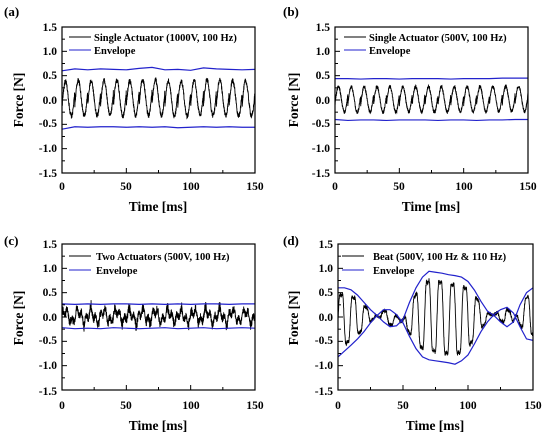  I want to click on plot-frame, so click(435, 317).